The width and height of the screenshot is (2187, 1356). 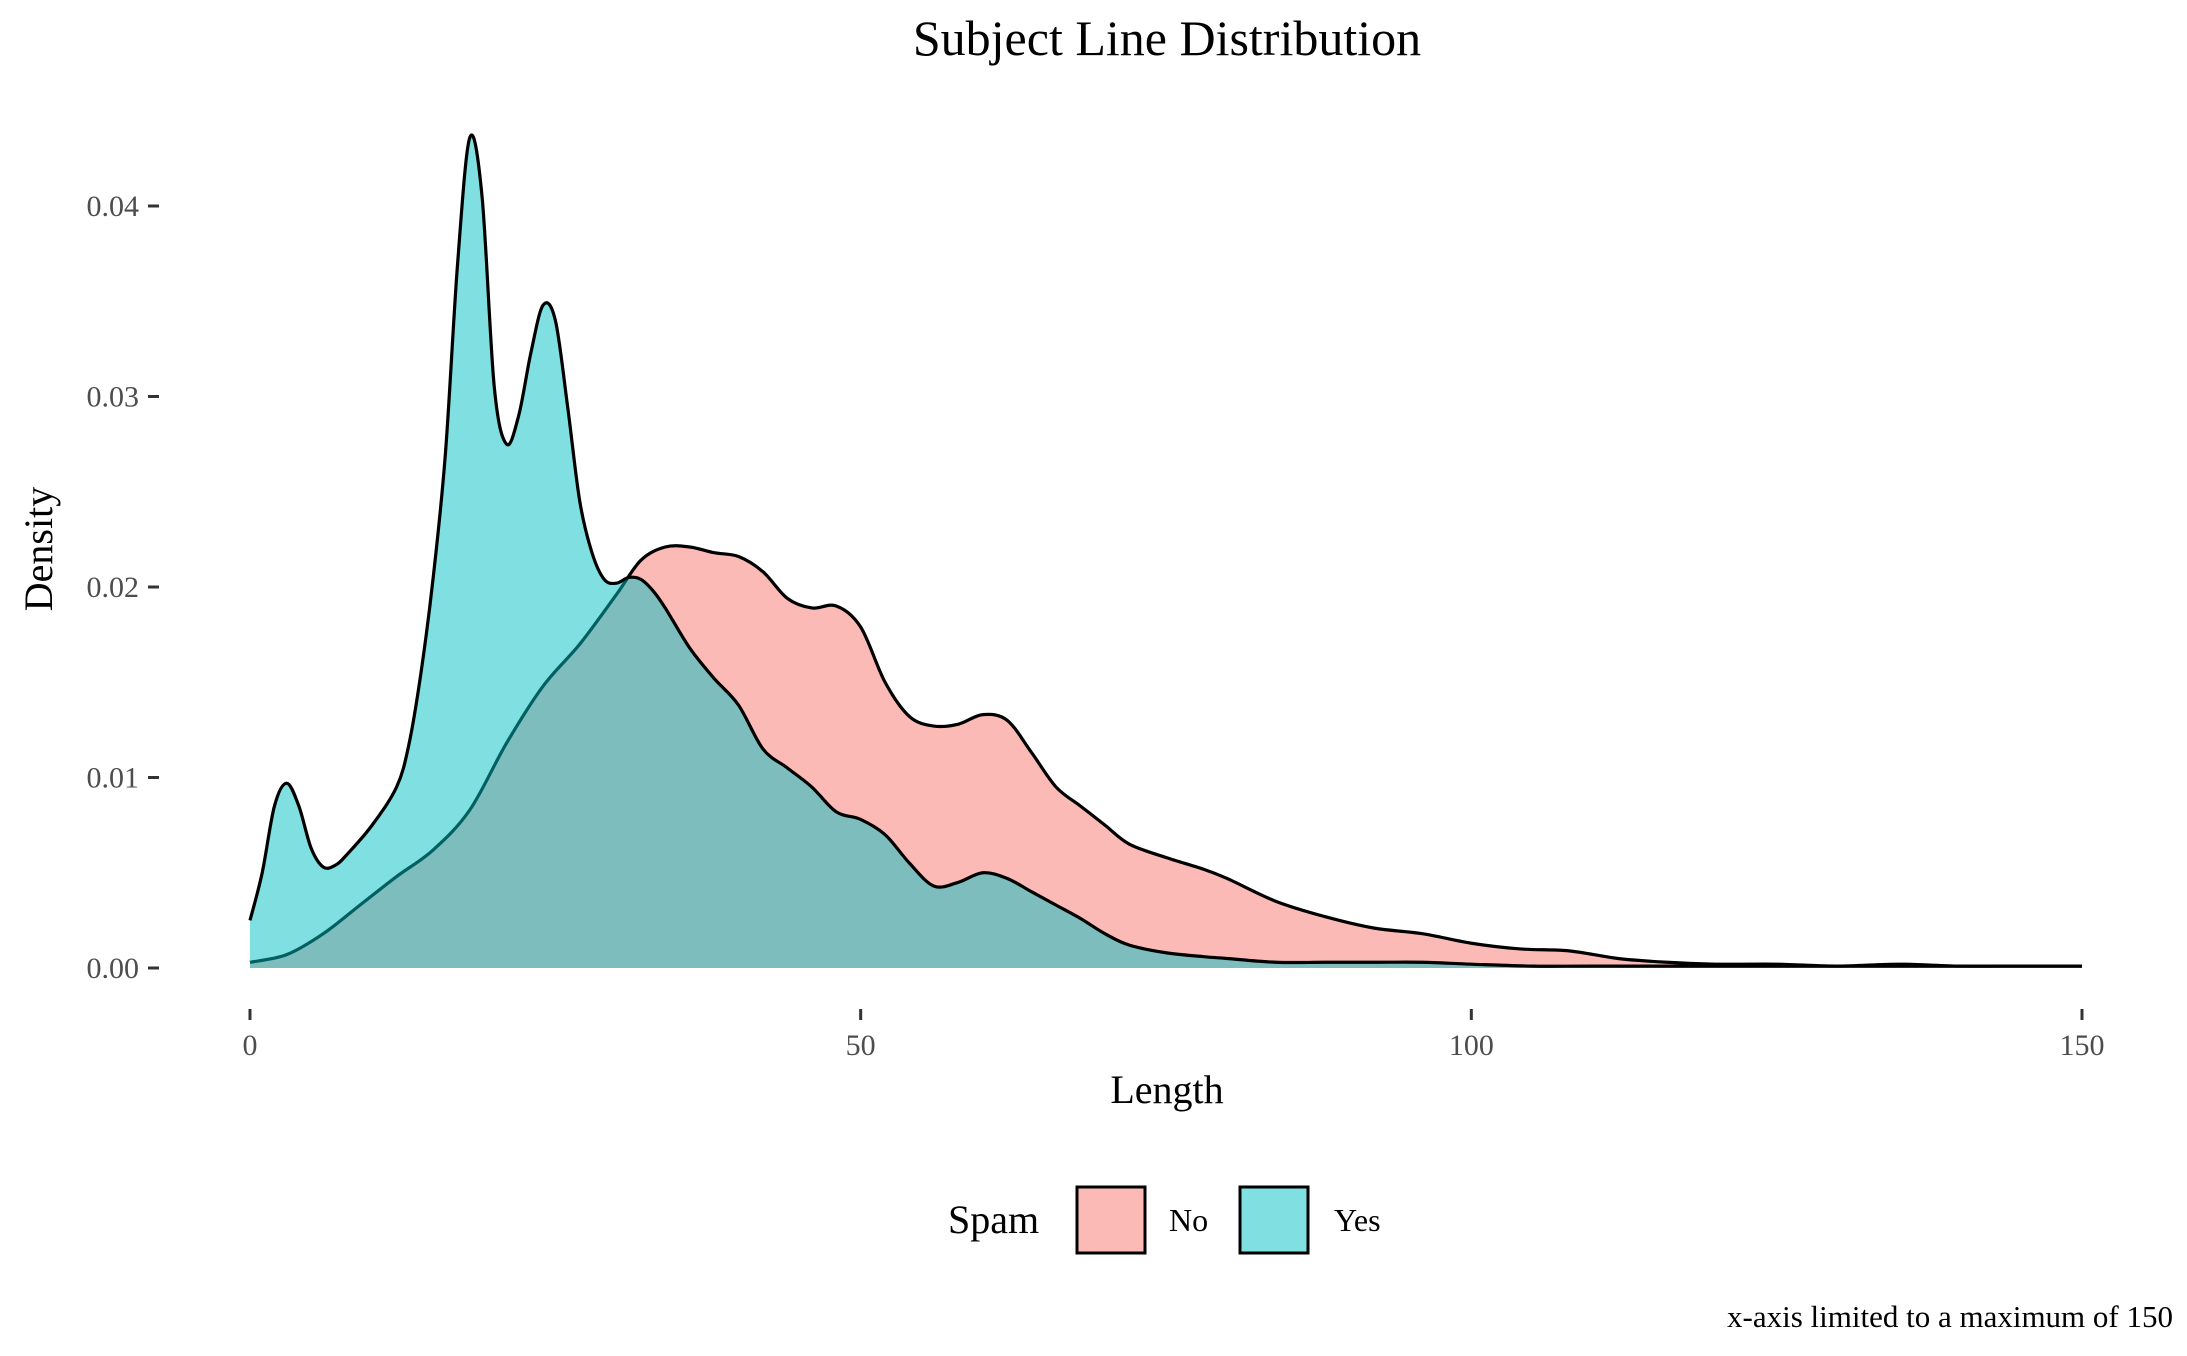 What do you see at coordinates (1357, 1220) in the screenshot?
I see `legend-label-yes: Yes` at bounding box center [1357, 1220].